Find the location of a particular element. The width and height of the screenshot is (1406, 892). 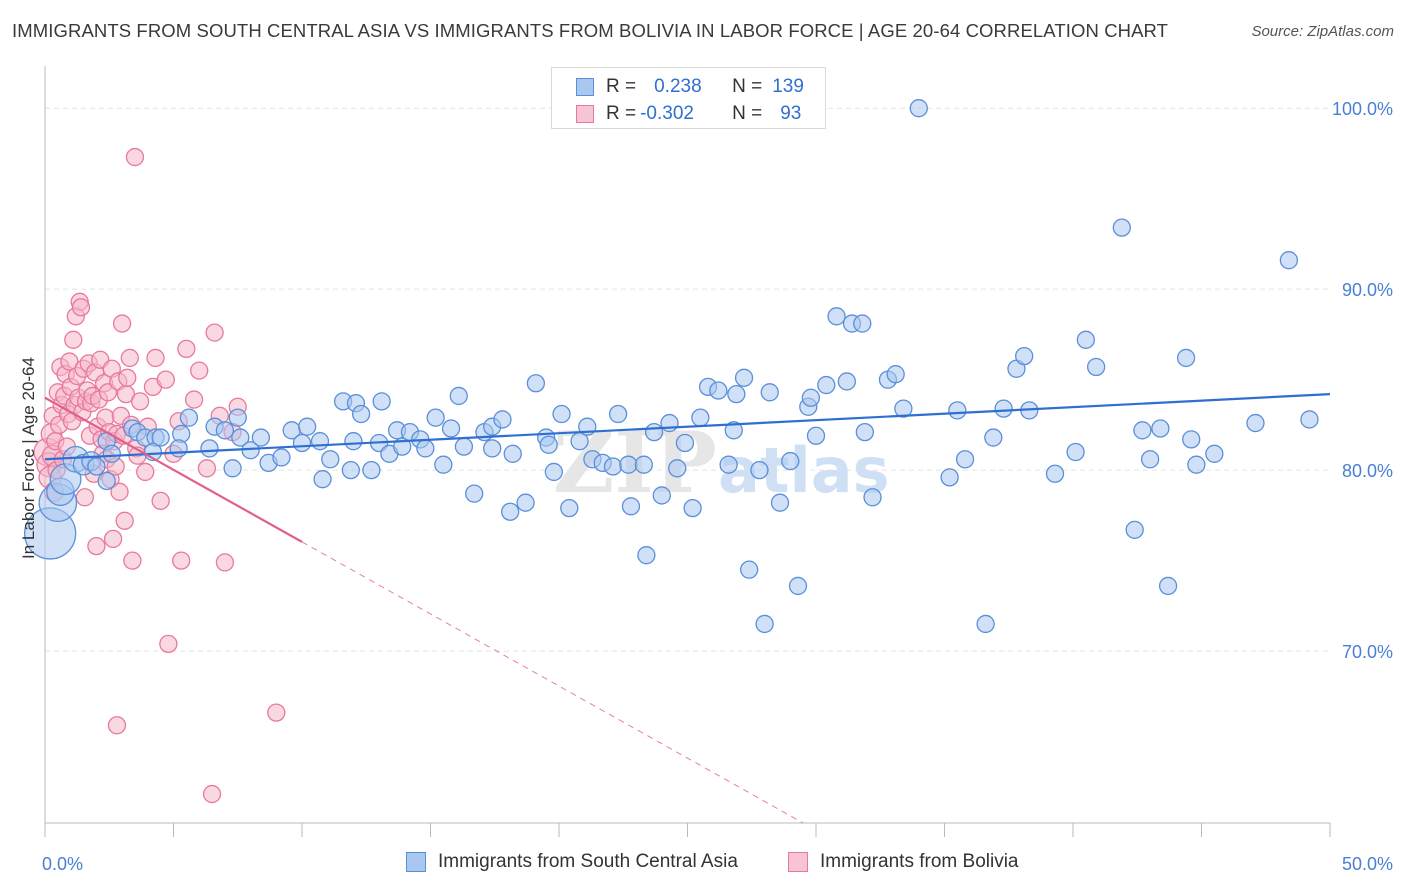

r-value: -0.302 is located at coordinates (667, 113).